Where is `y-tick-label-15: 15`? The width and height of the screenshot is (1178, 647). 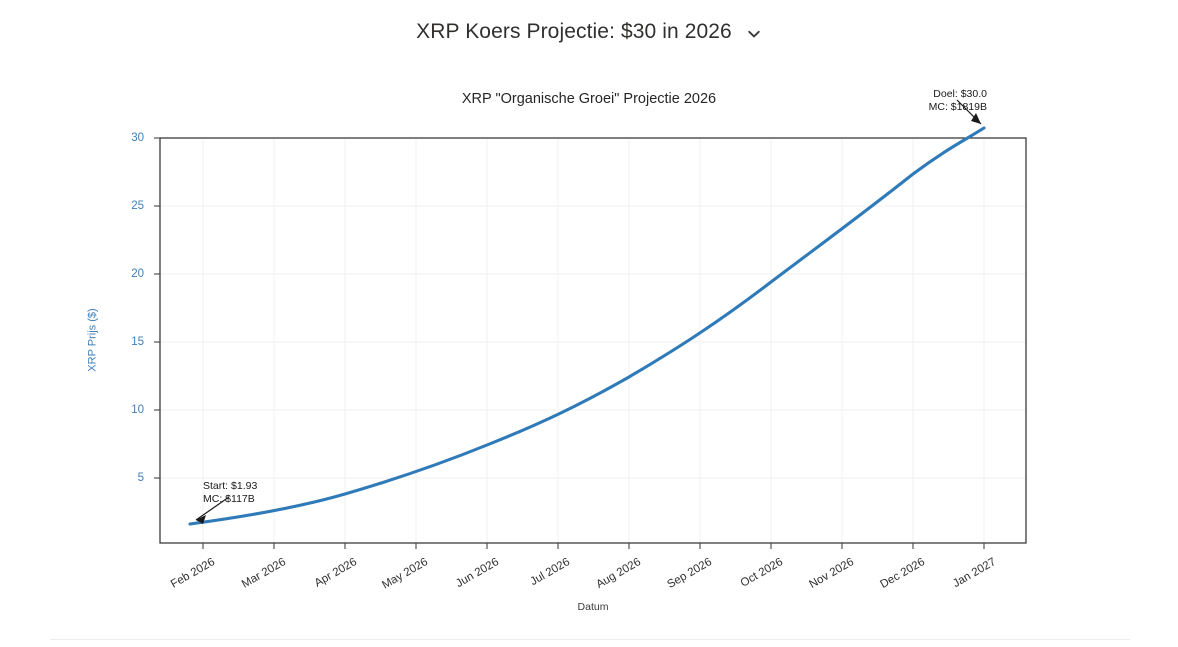 y-tick-label-15: 15 is located at coordinates (137, 342).